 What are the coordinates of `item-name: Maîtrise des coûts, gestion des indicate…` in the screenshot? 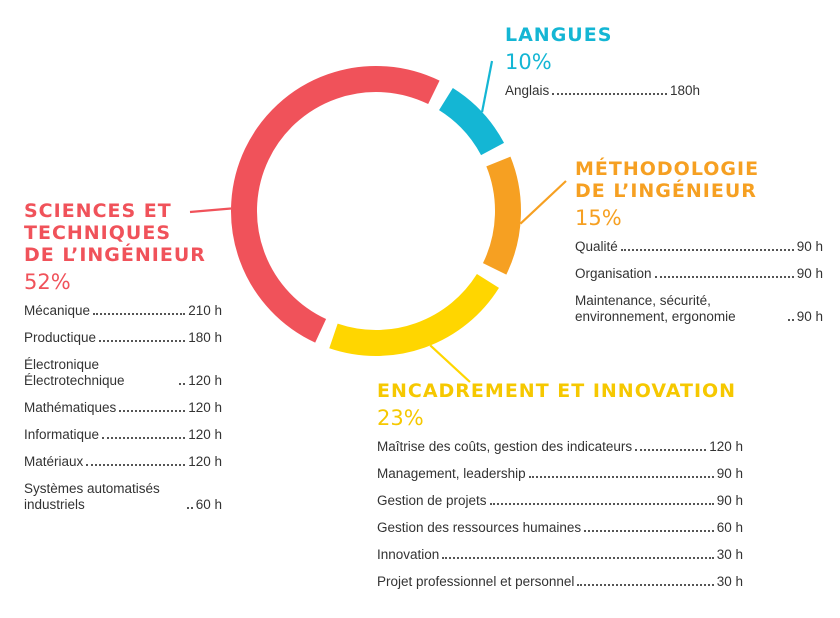 It's located at (505, 446).